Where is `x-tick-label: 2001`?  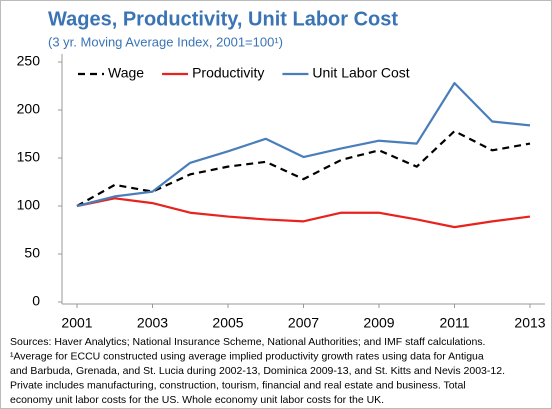
x-tick-label: 2001 is located at coordinates (76, 323).